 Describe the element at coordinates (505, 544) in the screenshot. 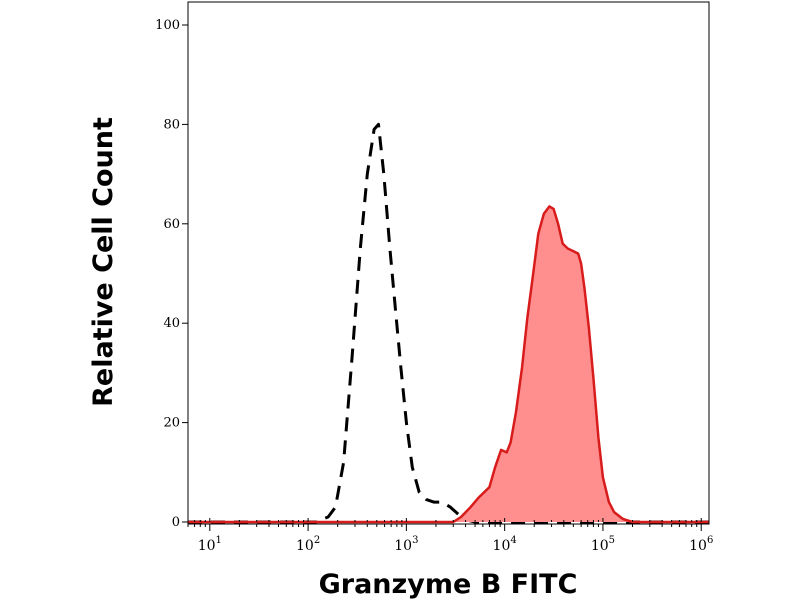

I see `x-tick-label: 10⁴` at that location.